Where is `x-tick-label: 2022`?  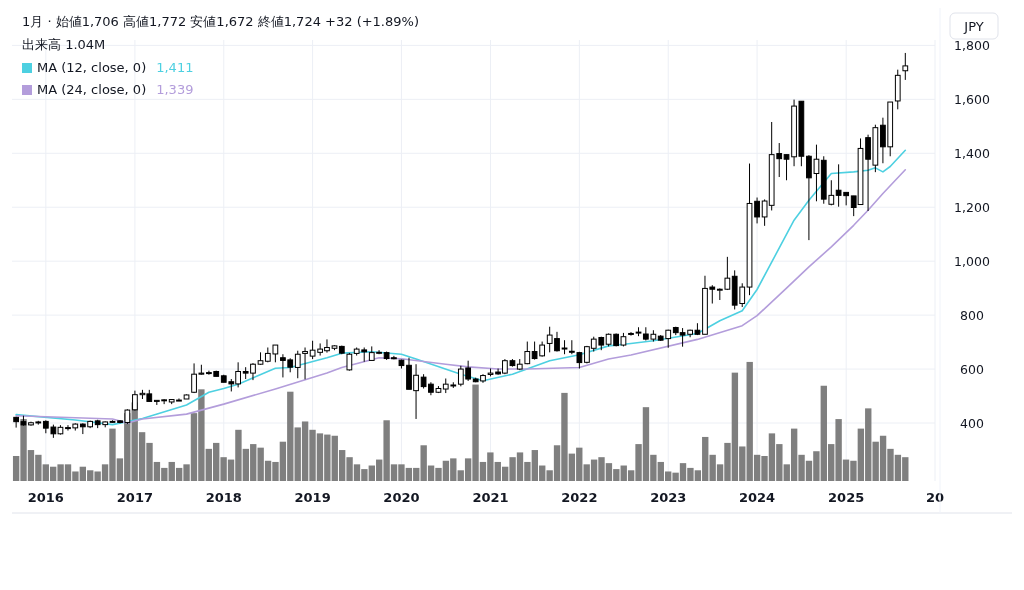 x-tick-label: 2022 is located at coordinates (579, 497).